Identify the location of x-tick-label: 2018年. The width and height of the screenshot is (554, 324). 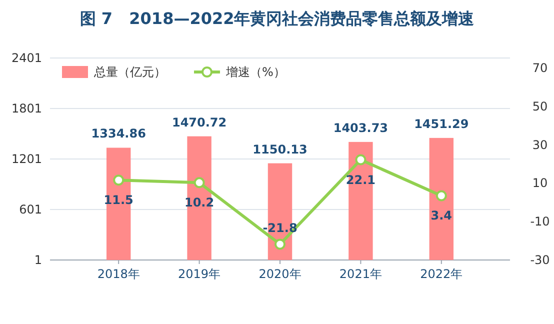
(118, 274).